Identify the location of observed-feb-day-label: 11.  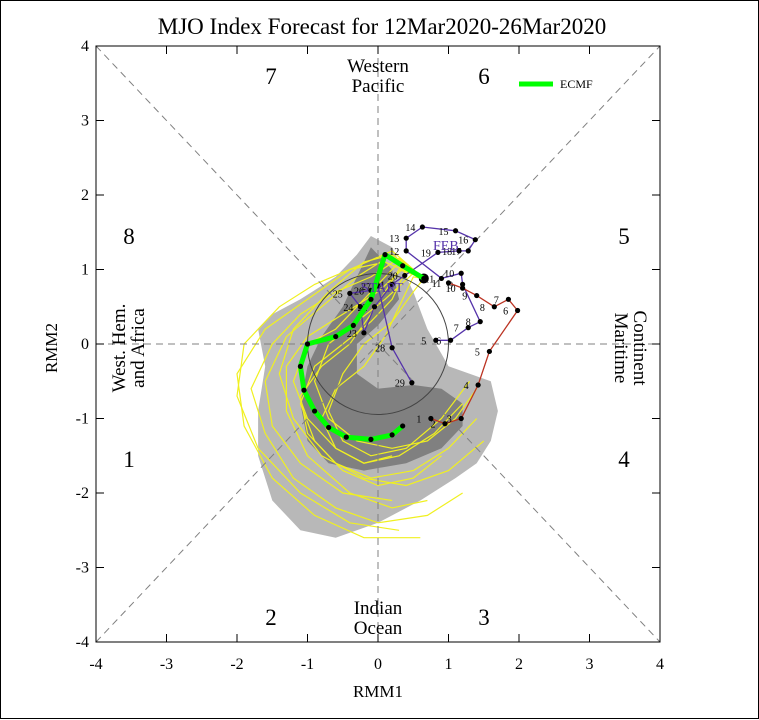
(430, 279).